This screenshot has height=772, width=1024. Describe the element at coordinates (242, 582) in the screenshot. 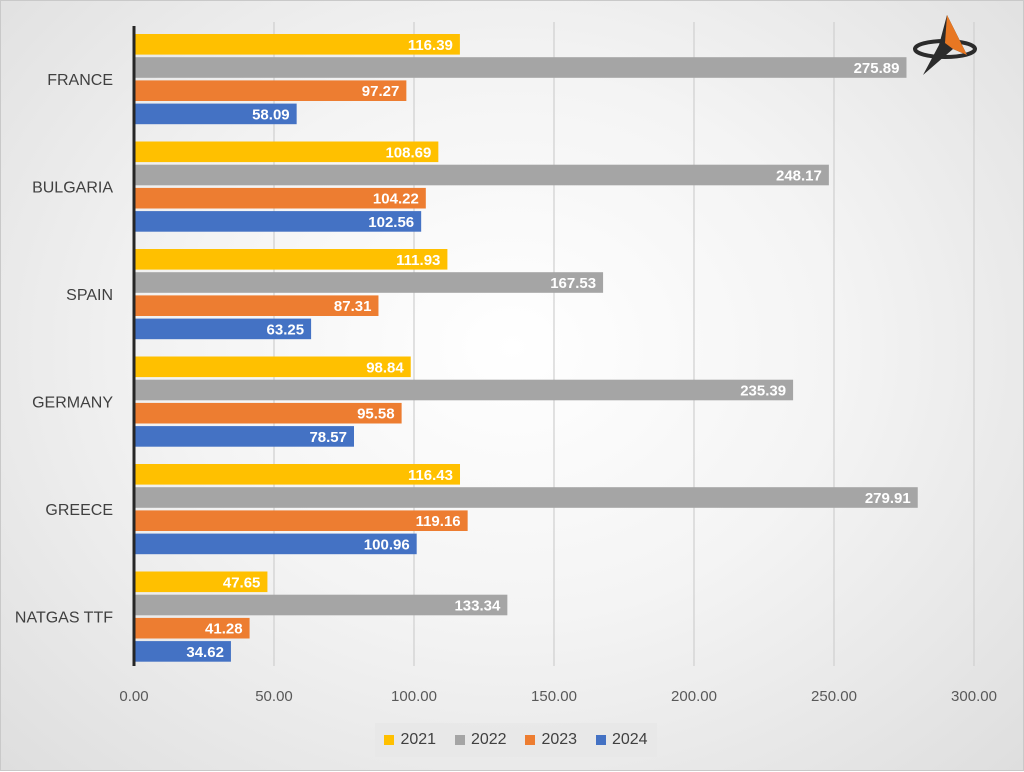

I see `data-label: 47.65` at that location.